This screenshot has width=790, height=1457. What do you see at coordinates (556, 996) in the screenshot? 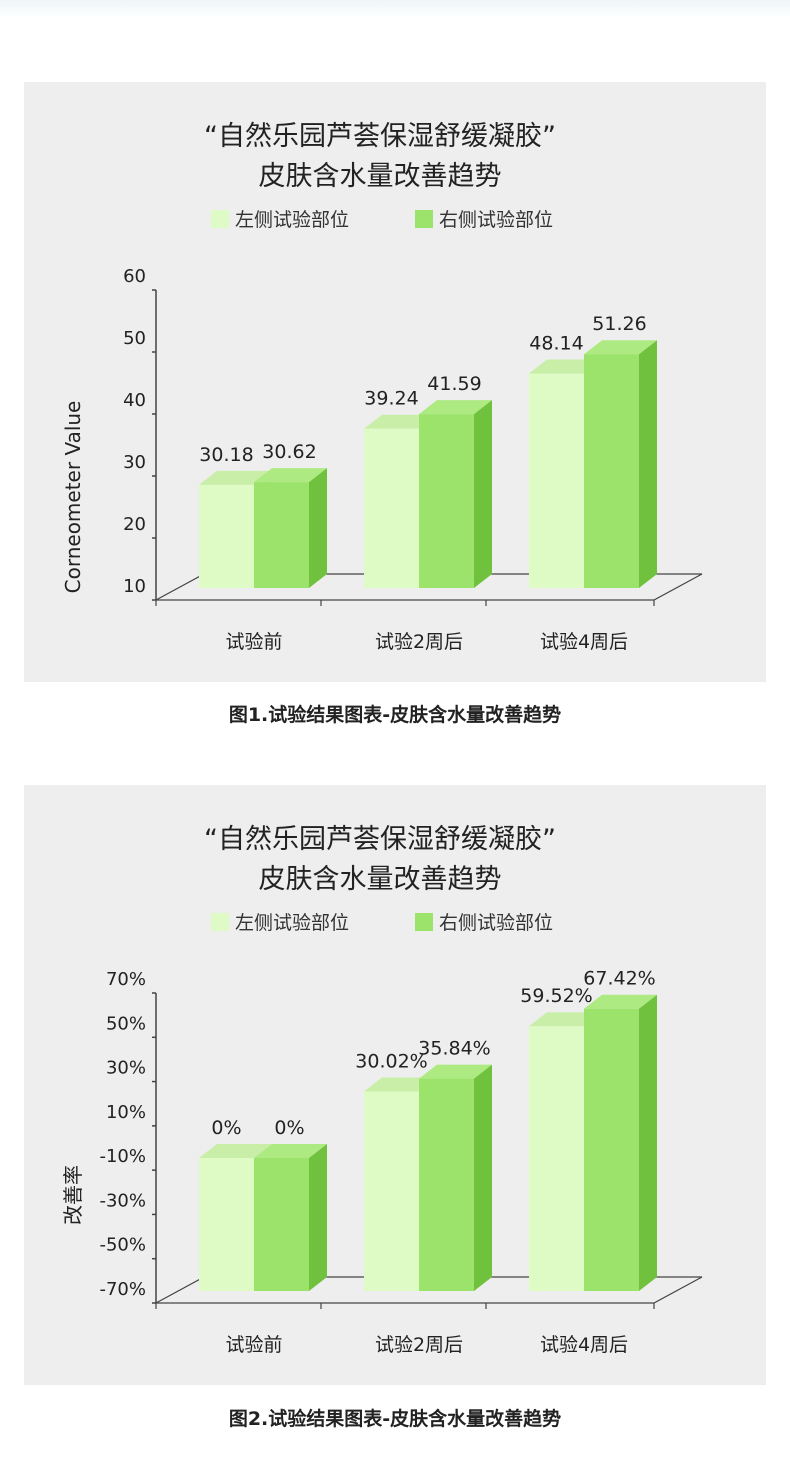
I see `data-label: 59.52%` at bounding box center [556, 996].